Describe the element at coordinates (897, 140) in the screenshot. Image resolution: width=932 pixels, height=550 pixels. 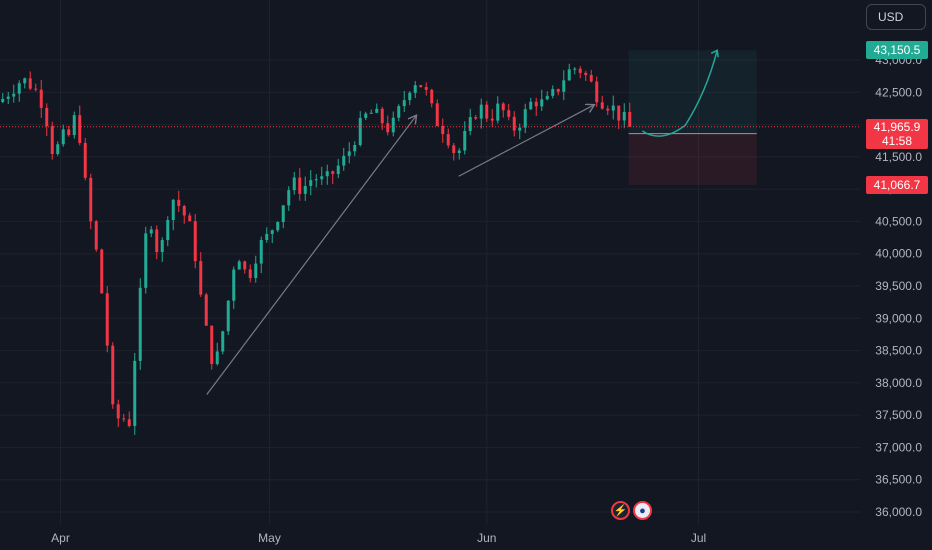
I see `bar-countdown-label: 41:58` at that location.